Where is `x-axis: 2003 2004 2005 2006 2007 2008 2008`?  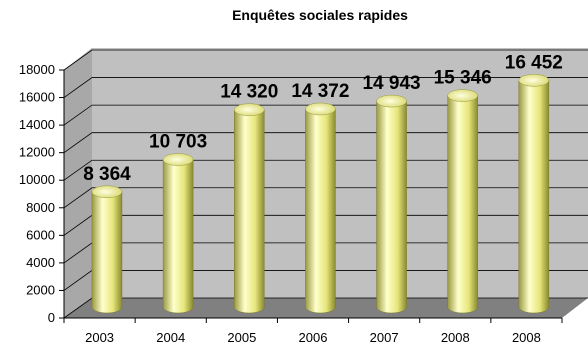 x-axis: 2003 2004 2005 2006 2007 2008 2008 is located at coordinates (313, 331).